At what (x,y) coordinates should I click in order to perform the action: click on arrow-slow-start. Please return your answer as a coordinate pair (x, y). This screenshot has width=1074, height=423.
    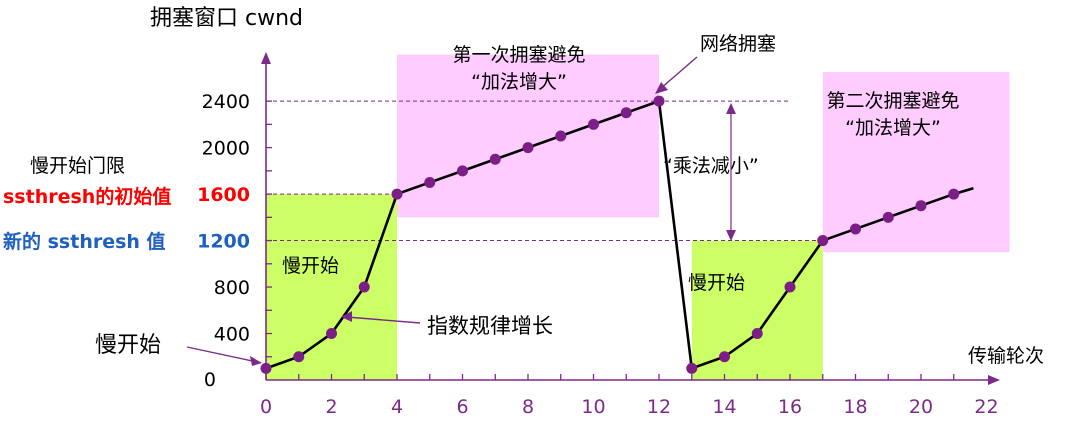
    Looking at the image, I should click on (222, 354).